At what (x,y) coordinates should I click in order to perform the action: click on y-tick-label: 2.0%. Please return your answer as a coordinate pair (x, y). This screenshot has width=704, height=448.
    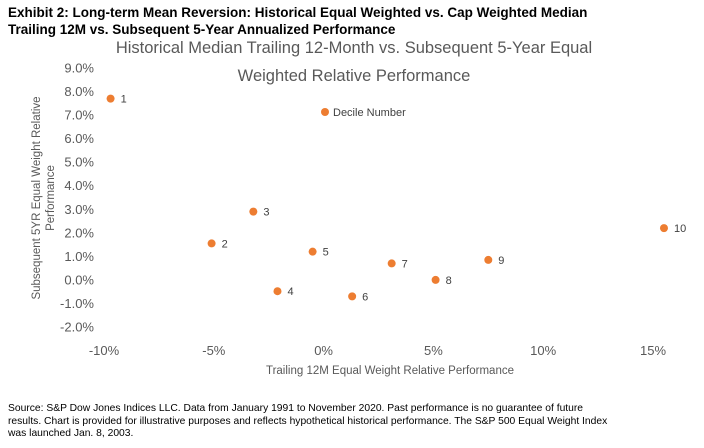
    Looking at the image, I should click on (79, 232).